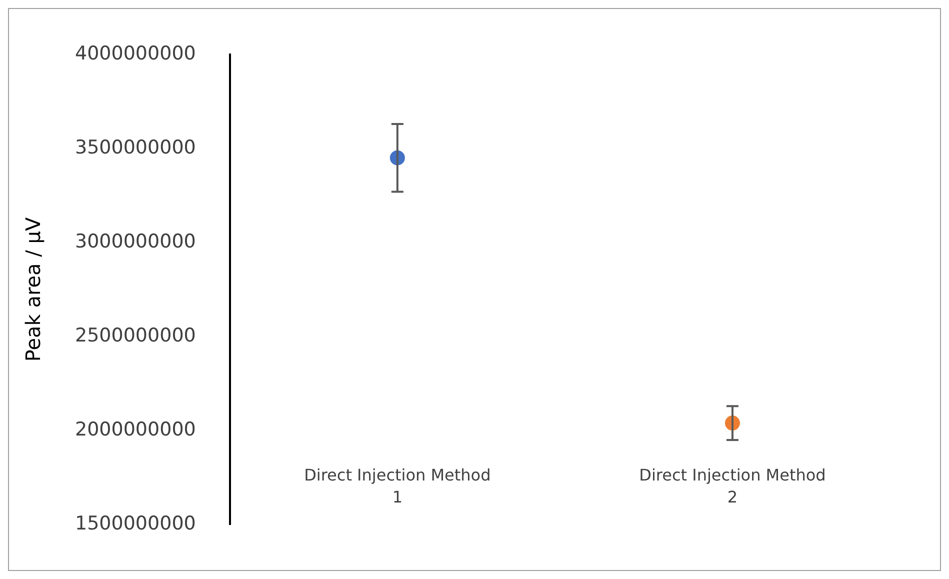  What do you see at coordinates (135, 53) in the screenshot?
I see `y-tick-label: 4000000000` at bounding box center [135, 53].